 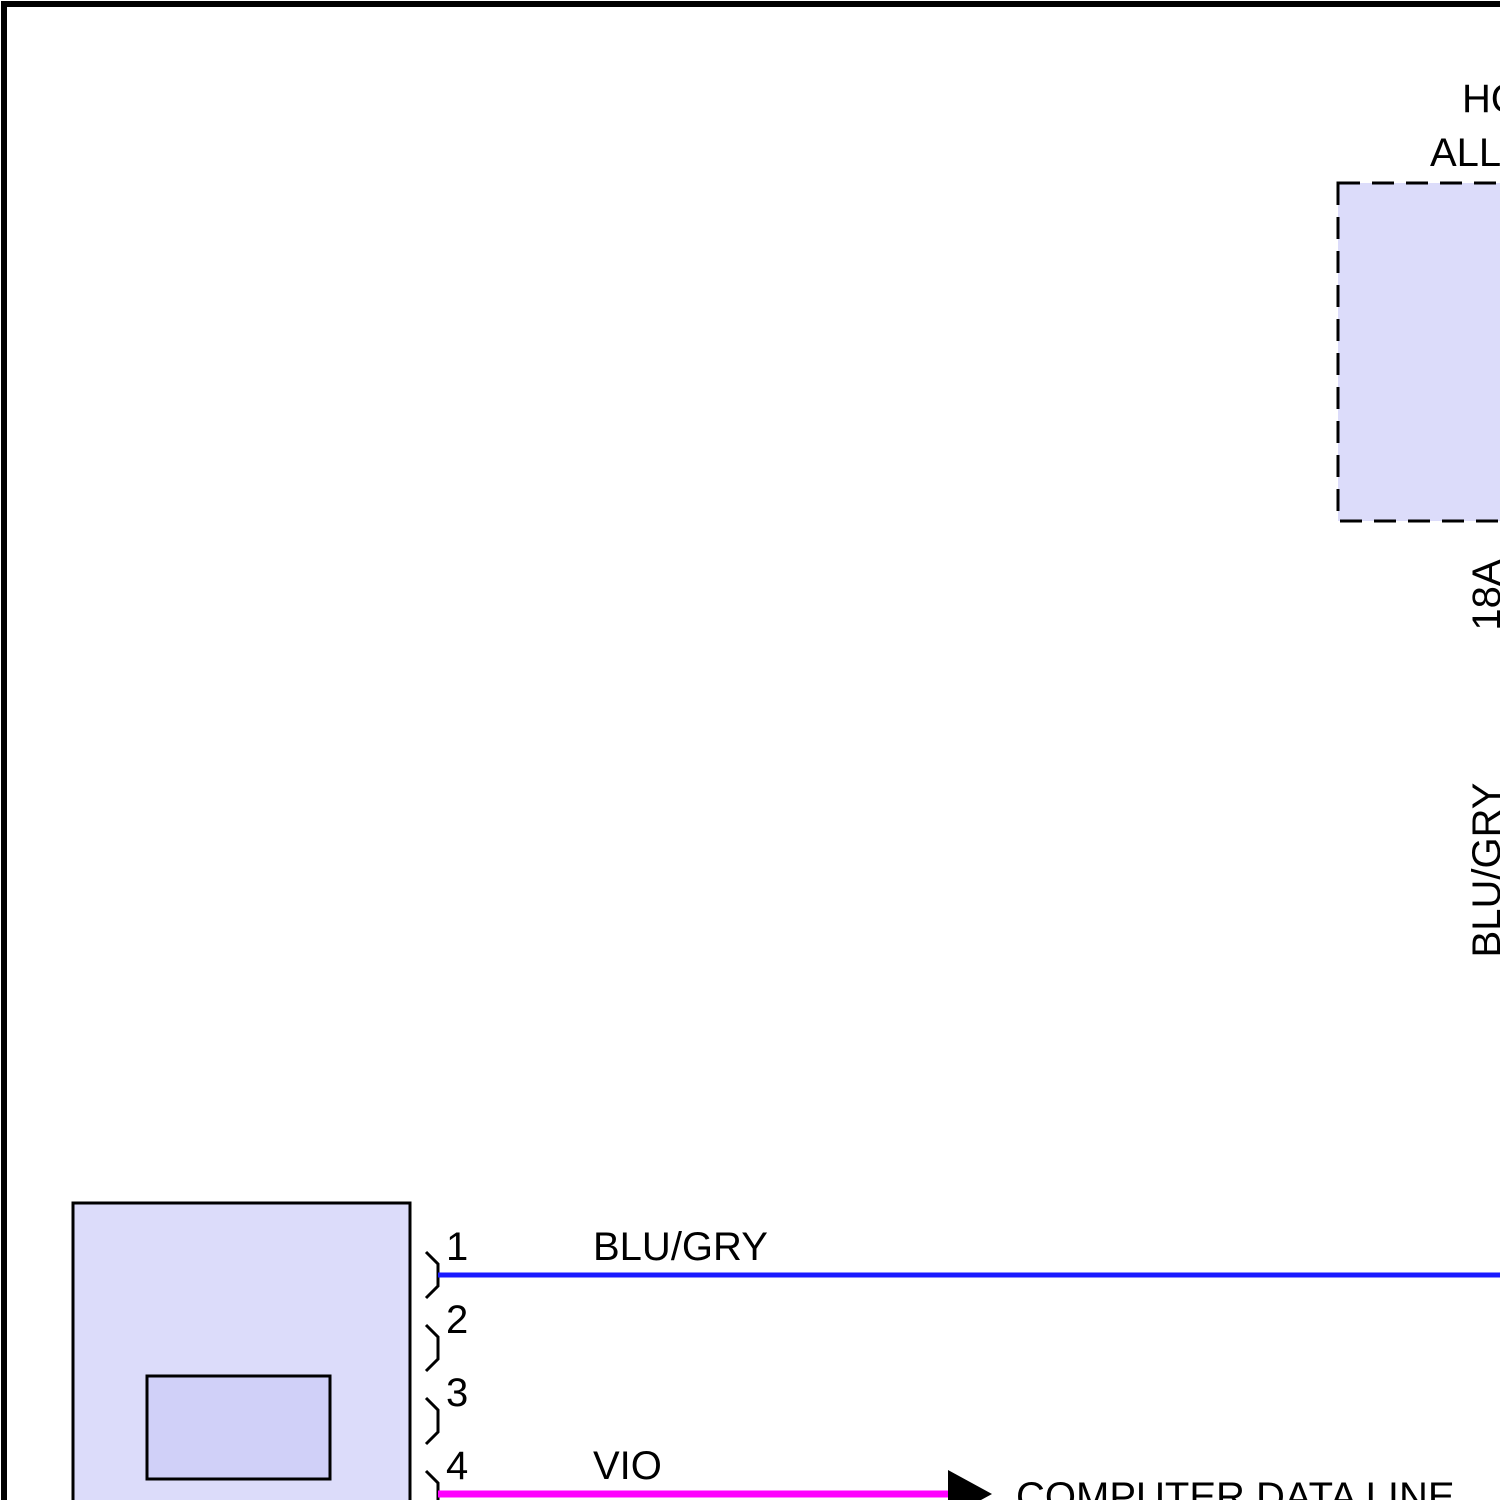 I want to click on module-inner, so click(x=238, y=1427).